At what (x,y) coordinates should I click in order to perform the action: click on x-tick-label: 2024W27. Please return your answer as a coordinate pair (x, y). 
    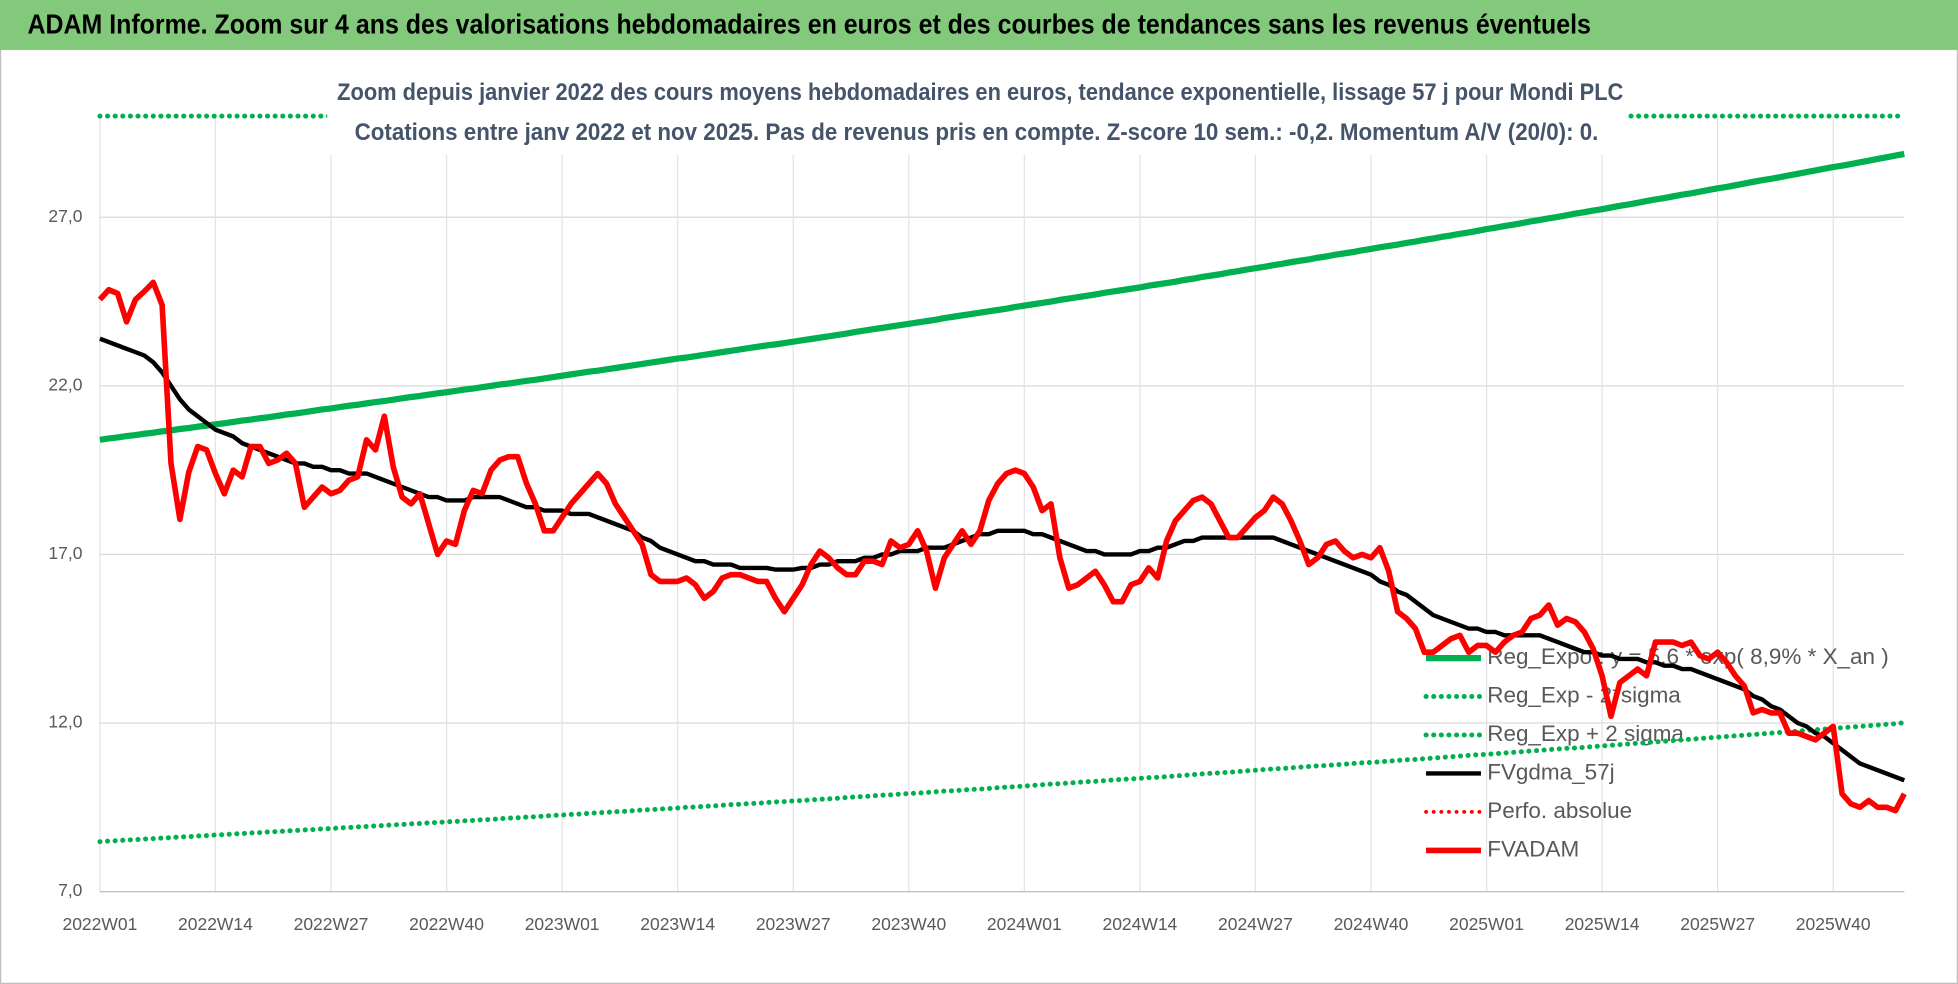
    Looking at the image, I should click on (1255, 924).